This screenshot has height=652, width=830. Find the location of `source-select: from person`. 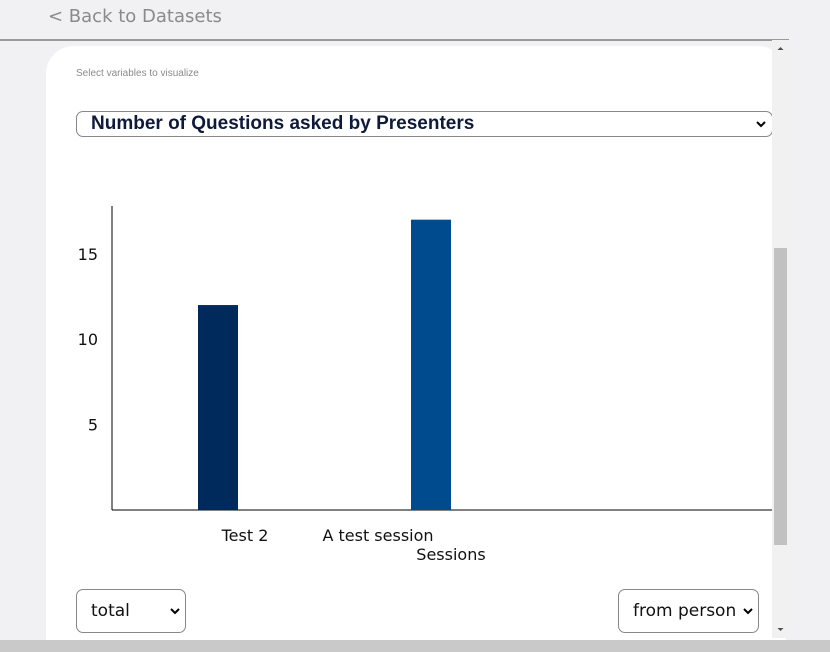

source-select: from person is located at coordinates (688, 611).